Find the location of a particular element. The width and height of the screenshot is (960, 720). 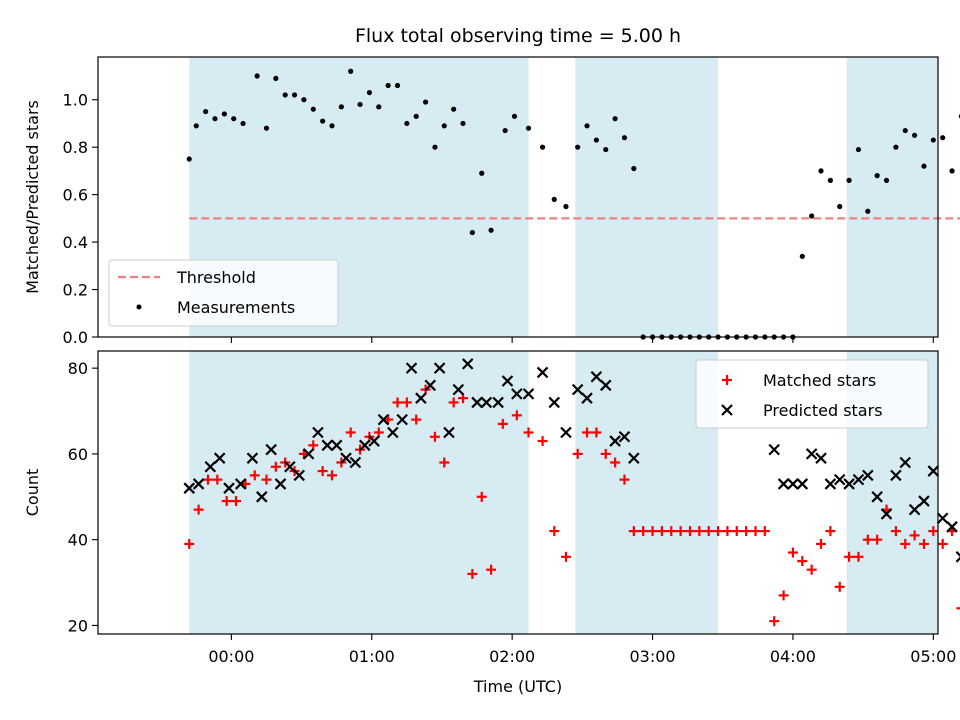

y-tick-label: 80 is located at coordinates (78, 368).